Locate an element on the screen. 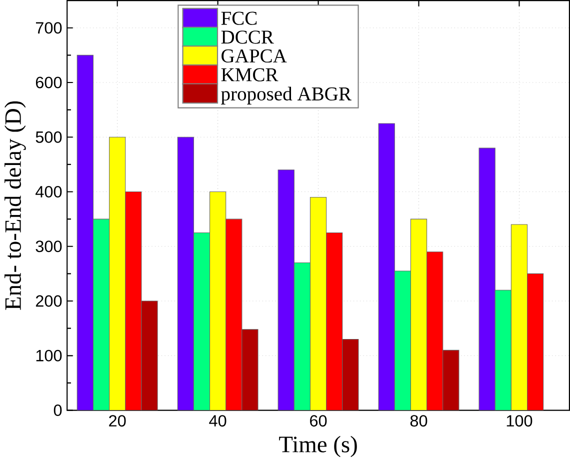  y-tick-label: 100 is located at coordinates (49, 356).